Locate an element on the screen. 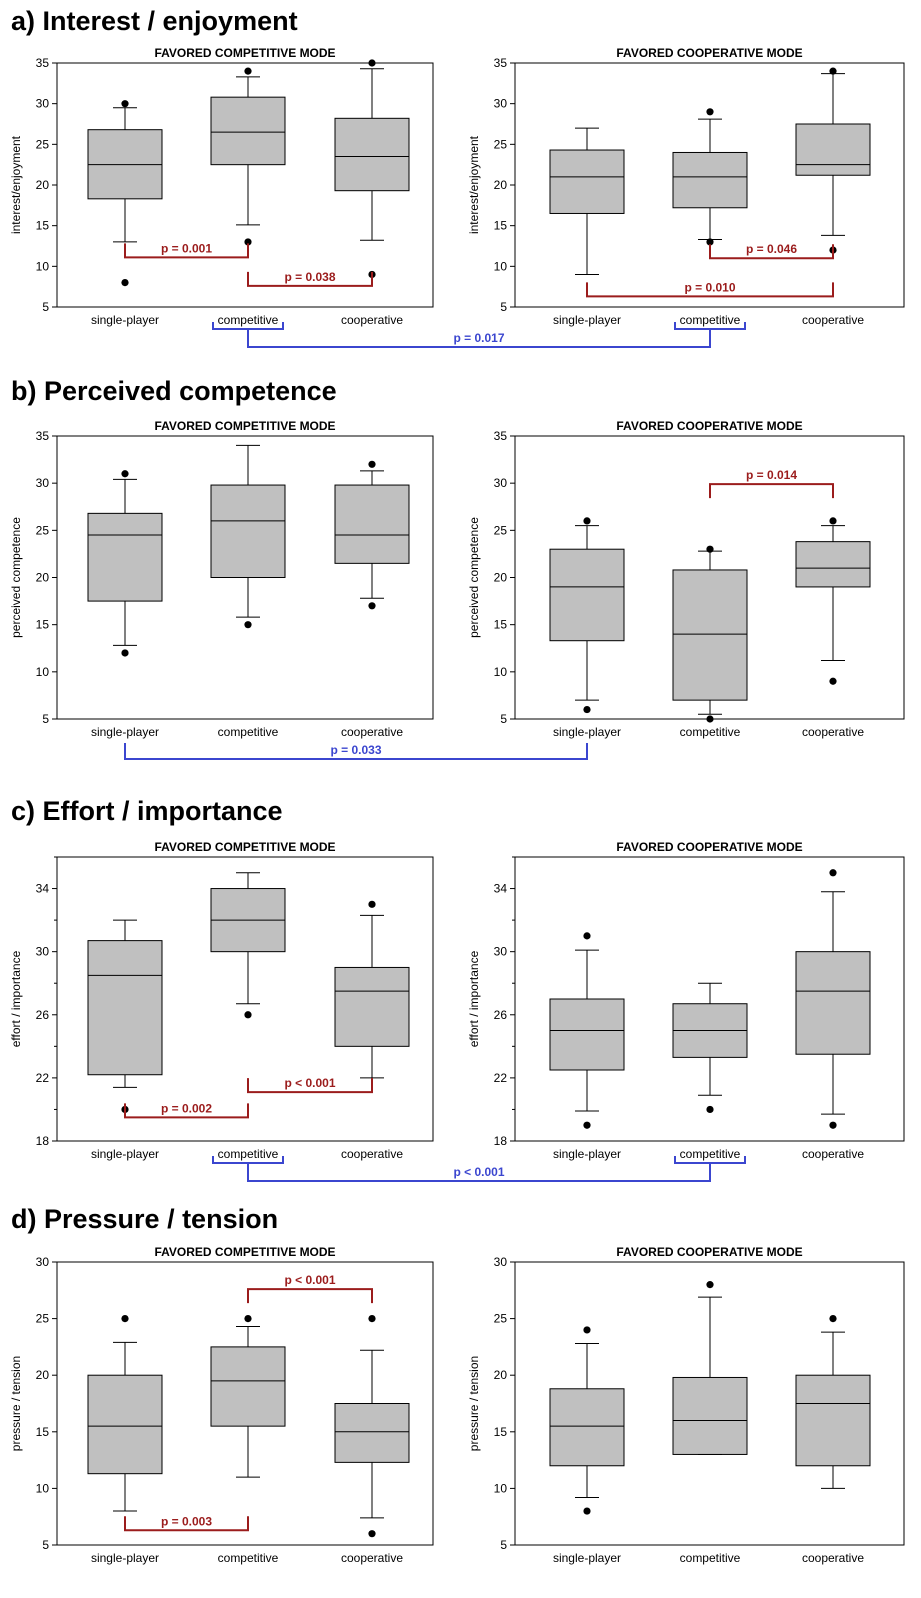 Image resolution: width=921 pixels, height=1598 pixels. section-title: b) Perceived competence is located at coordinates (174, 391).